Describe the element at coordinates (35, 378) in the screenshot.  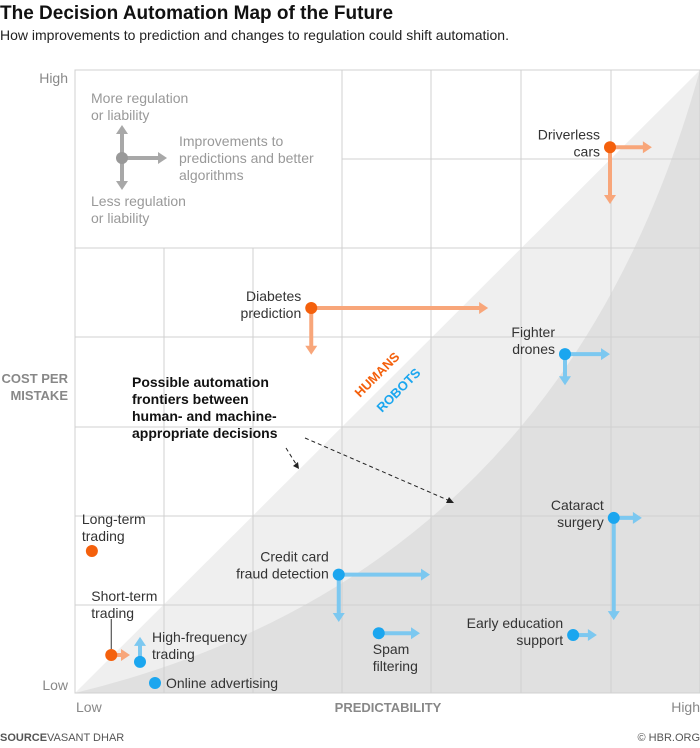
I see `y-axis-label-line: COST PER` at that location.